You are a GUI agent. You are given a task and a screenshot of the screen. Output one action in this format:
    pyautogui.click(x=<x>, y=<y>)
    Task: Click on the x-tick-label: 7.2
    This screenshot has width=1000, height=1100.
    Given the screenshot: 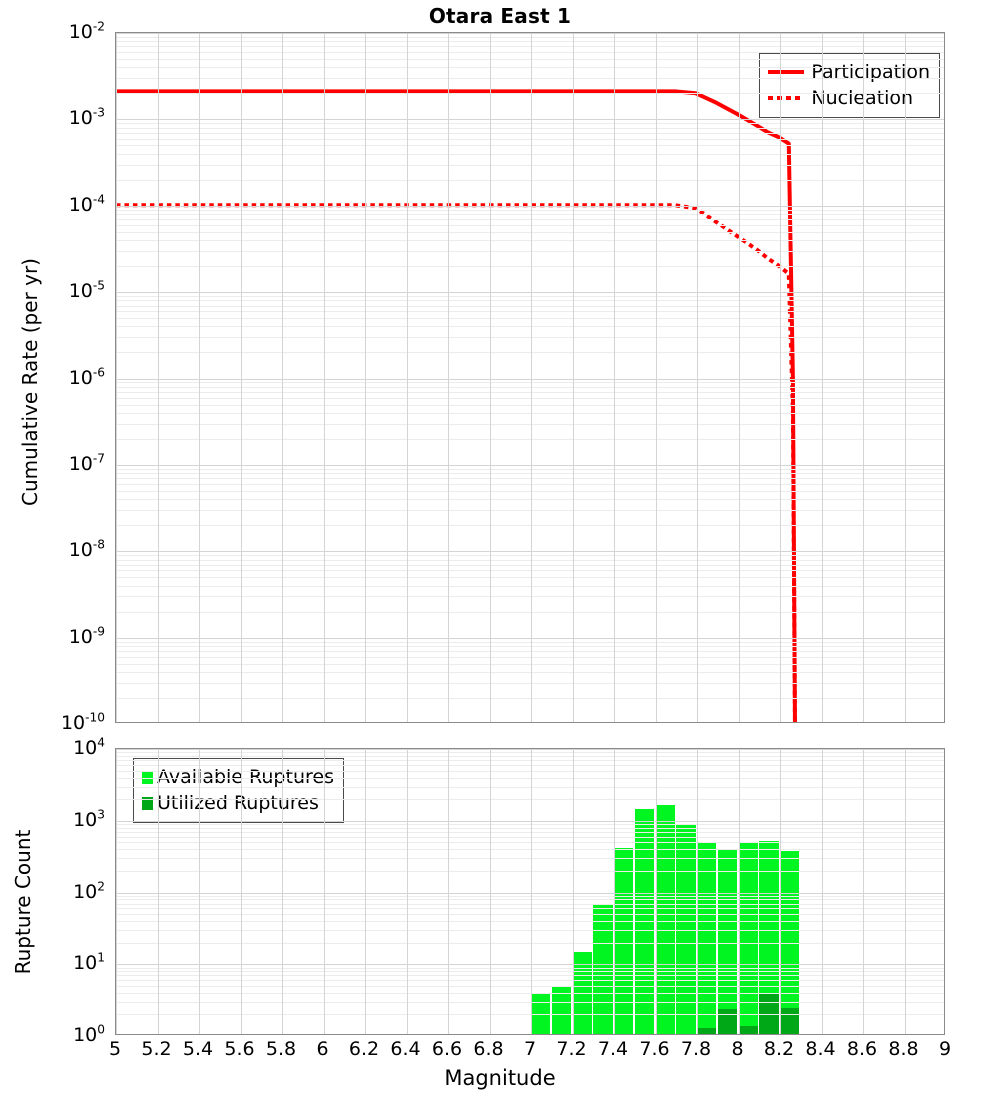 What is the action you would take?
    pyautogui.click(x=571, y=1049)
    